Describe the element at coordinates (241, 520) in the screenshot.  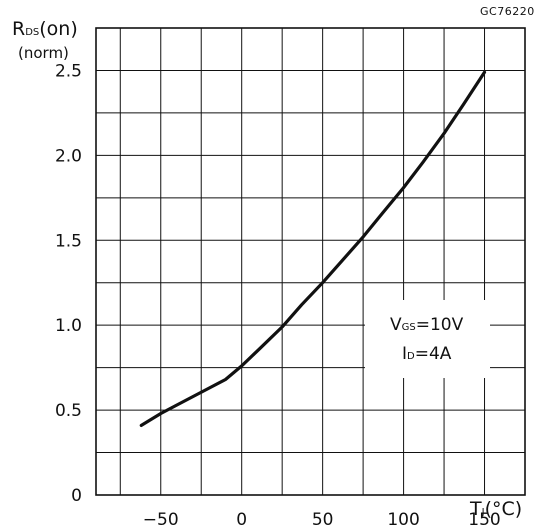
I see `x-tick-label: 0` at that location.